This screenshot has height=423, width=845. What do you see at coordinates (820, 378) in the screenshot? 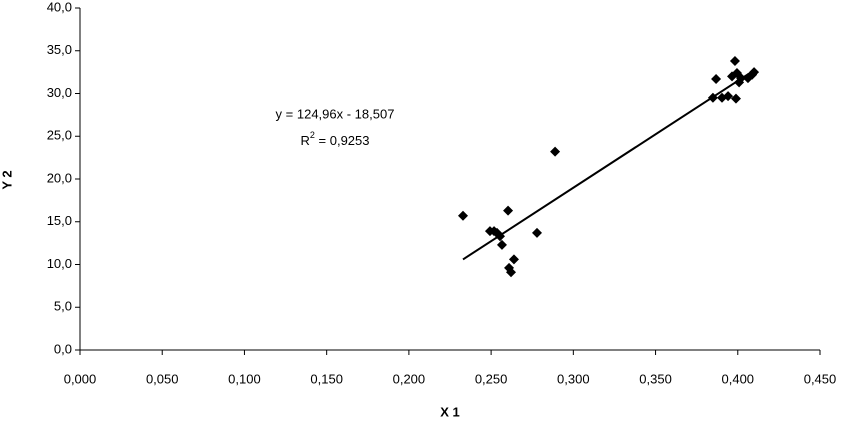
I see `x-tick-label: 0,450` at bounding box center [820, 378].